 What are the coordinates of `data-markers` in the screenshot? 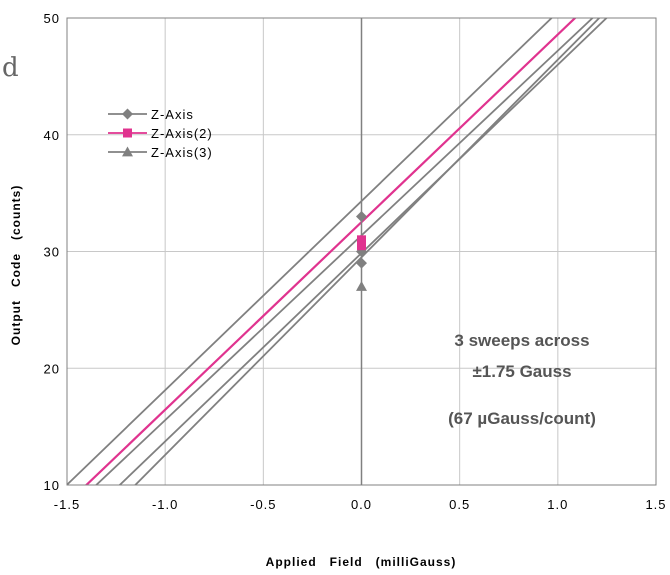 It's located at (361, 250).